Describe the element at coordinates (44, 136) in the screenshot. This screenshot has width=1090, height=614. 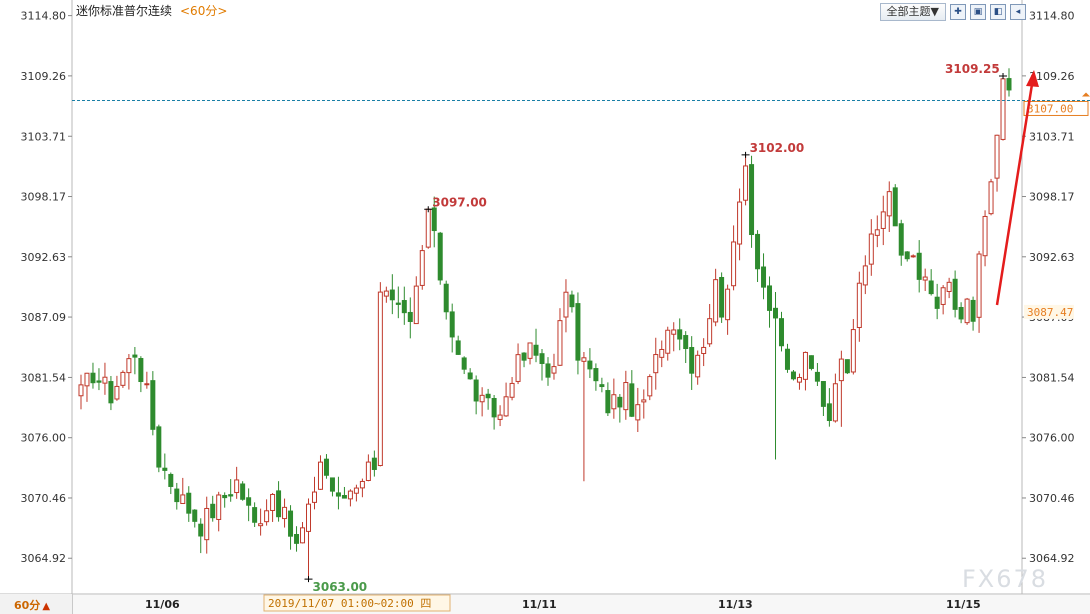
I see `y-tick-label-left: 3103.71` at that location.